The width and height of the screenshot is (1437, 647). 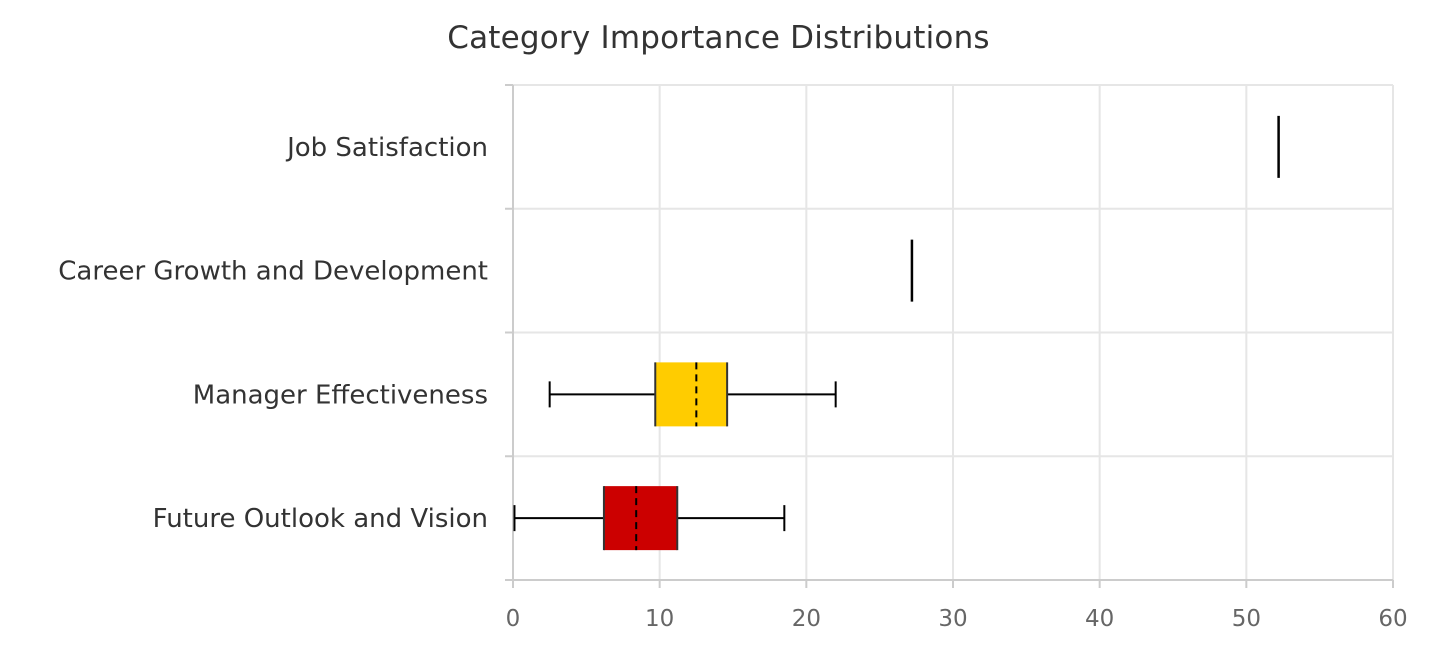 What do you see at coordinates (806, 619) in the screenshot?
I see `x-tick-label: 20` at bounding box center [806, 619].